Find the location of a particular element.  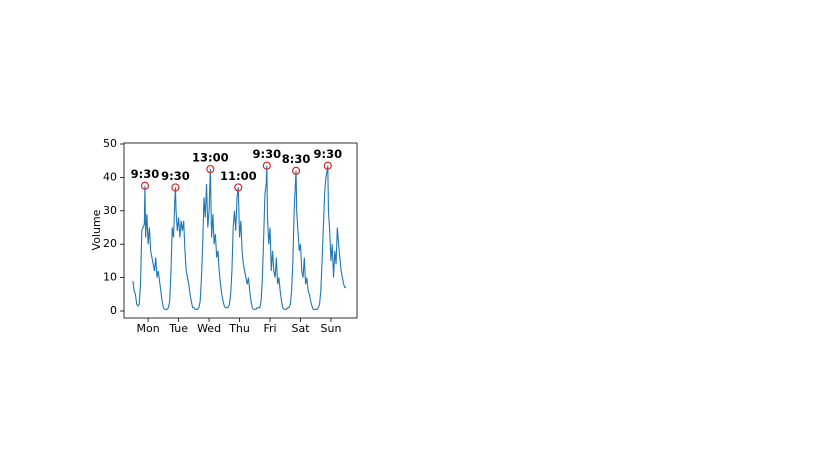

y-tick-label: 10 is located at coordinates (110, 277).